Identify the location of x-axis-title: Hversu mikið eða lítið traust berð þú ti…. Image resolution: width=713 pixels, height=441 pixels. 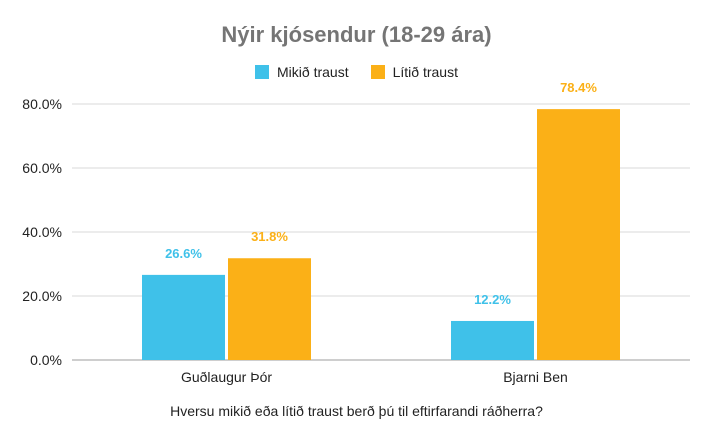
(356, 411).